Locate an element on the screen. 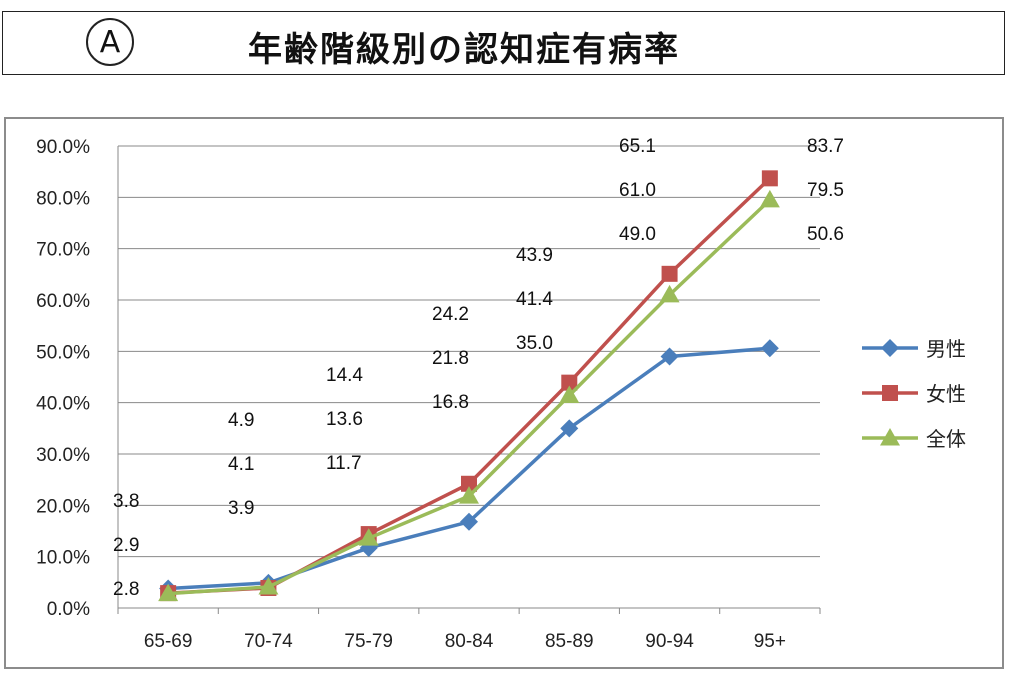  data-label: 50.6 is located at coordinates (825, 234).